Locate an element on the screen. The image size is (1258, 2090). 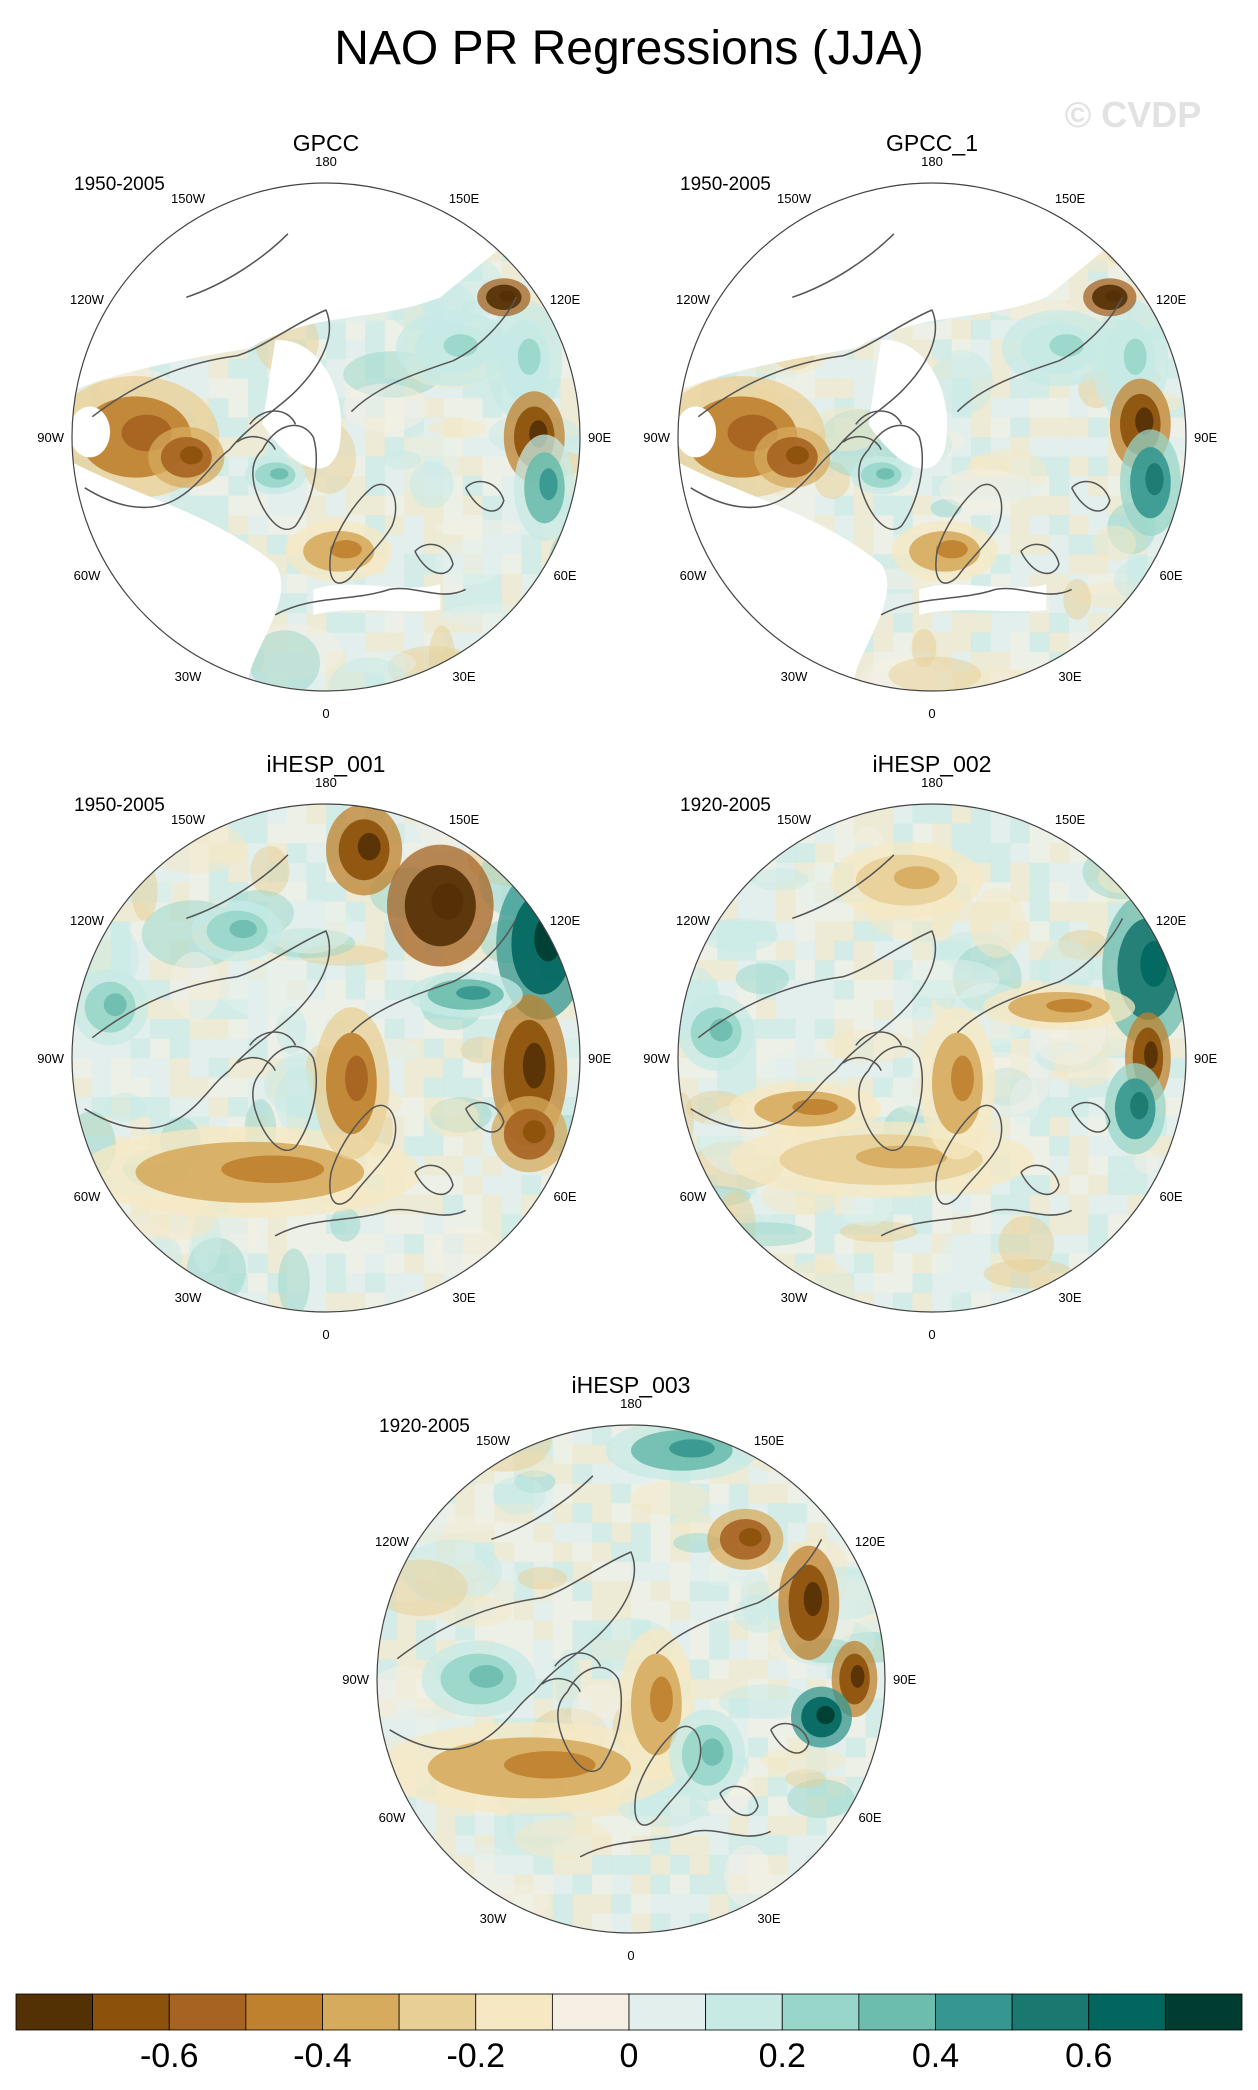
pacific-ocean-mask is located at coordinates (91, 432).